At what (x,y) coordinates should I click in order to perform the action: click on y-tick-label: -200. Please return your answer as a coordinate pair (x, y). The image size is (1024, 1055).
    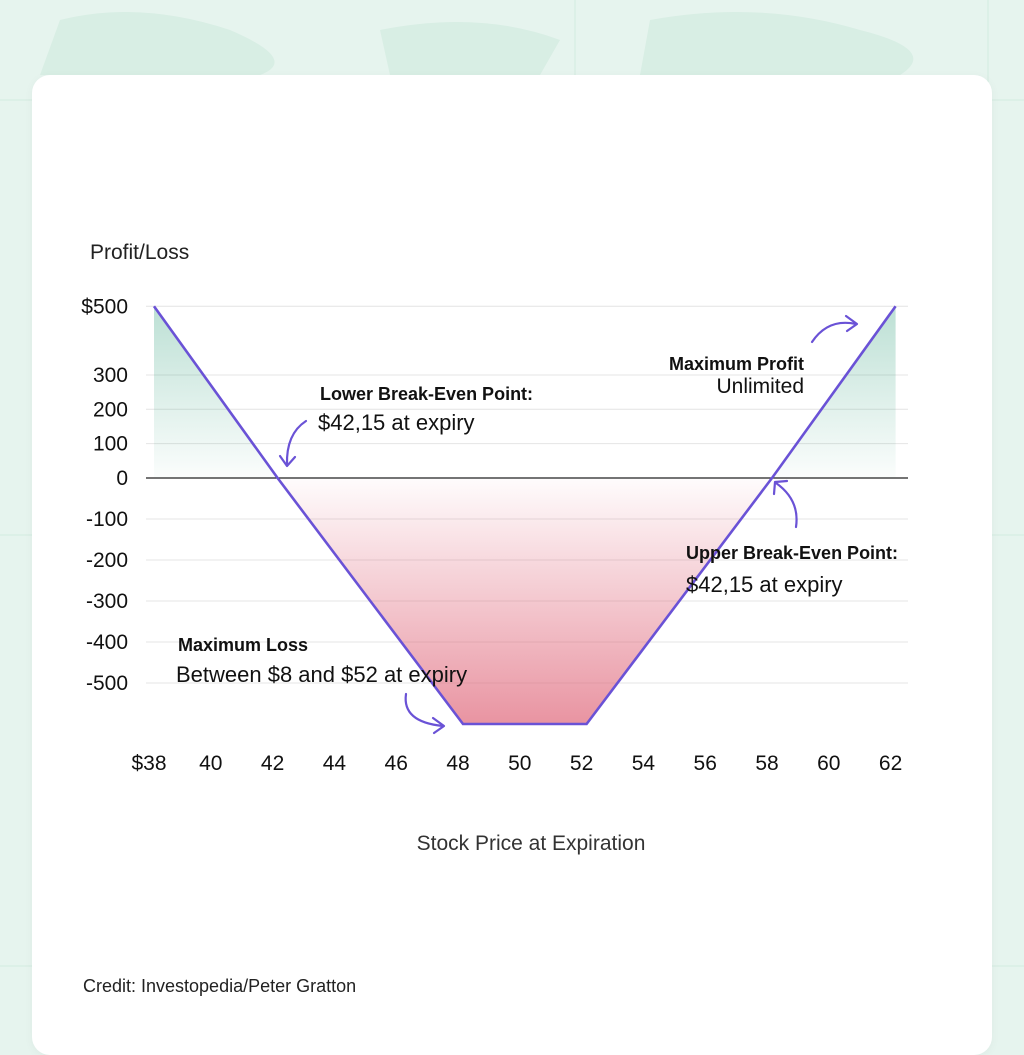
    Looking at the image, I should click on (107, 560).